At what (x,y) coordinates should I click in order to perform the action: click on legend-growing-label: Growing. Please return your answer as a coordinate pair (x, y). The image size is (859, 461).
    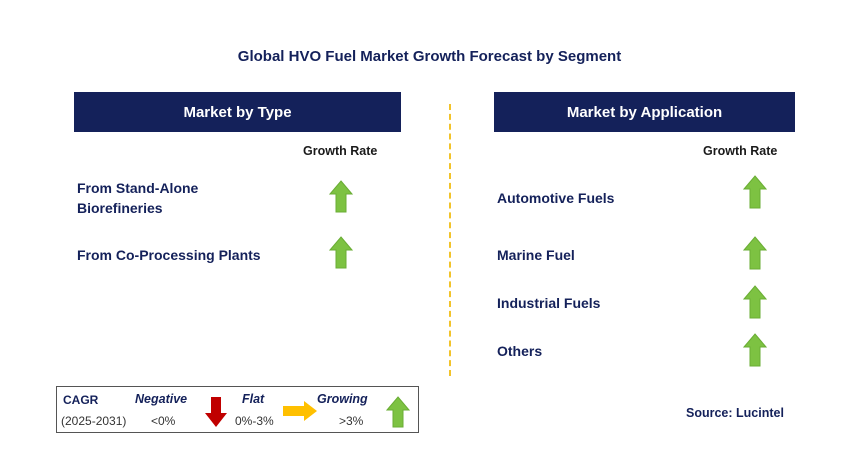
    Looking at the image, I should click on (342, 399).